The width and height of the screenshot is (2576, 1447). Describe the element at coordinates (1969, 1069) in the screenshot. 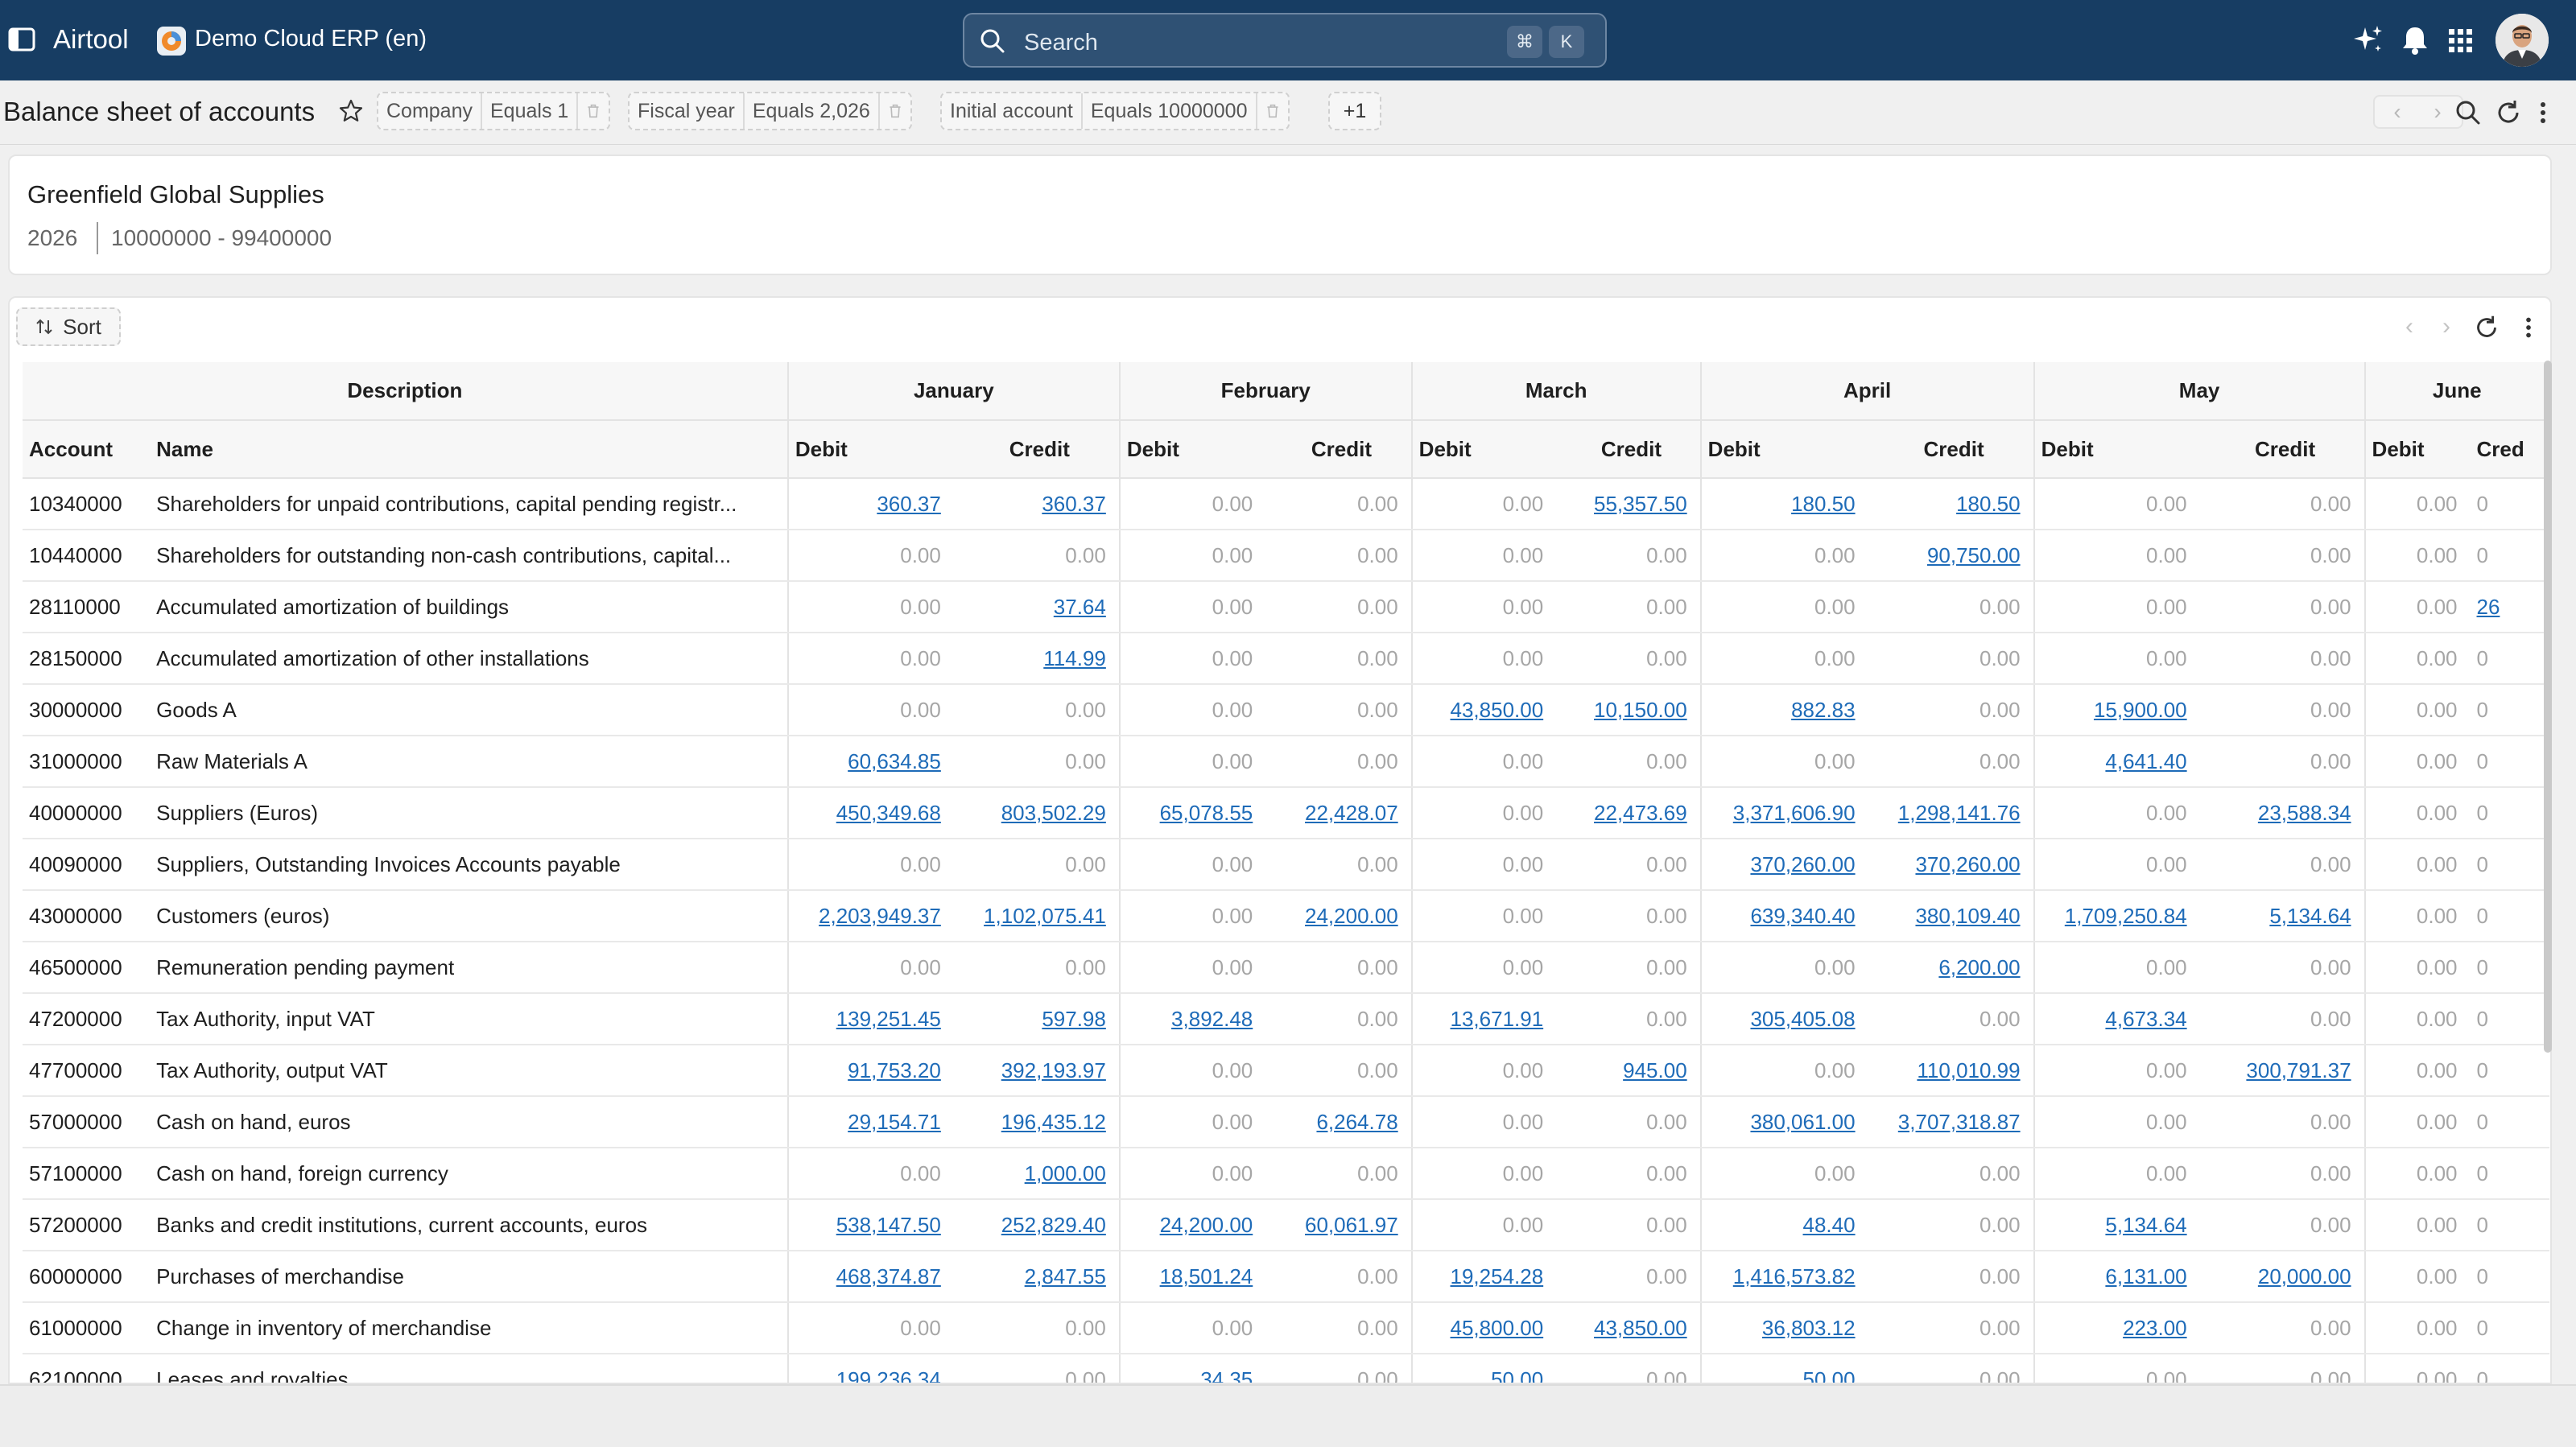

I see `amount-link: 110,010.99` at that location.